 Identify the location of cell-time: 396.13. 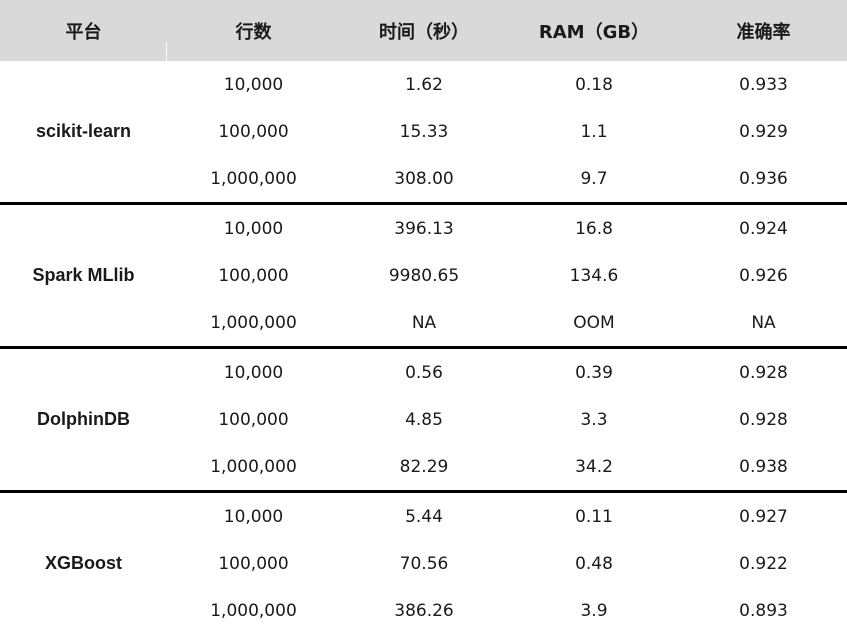
(424, 228).